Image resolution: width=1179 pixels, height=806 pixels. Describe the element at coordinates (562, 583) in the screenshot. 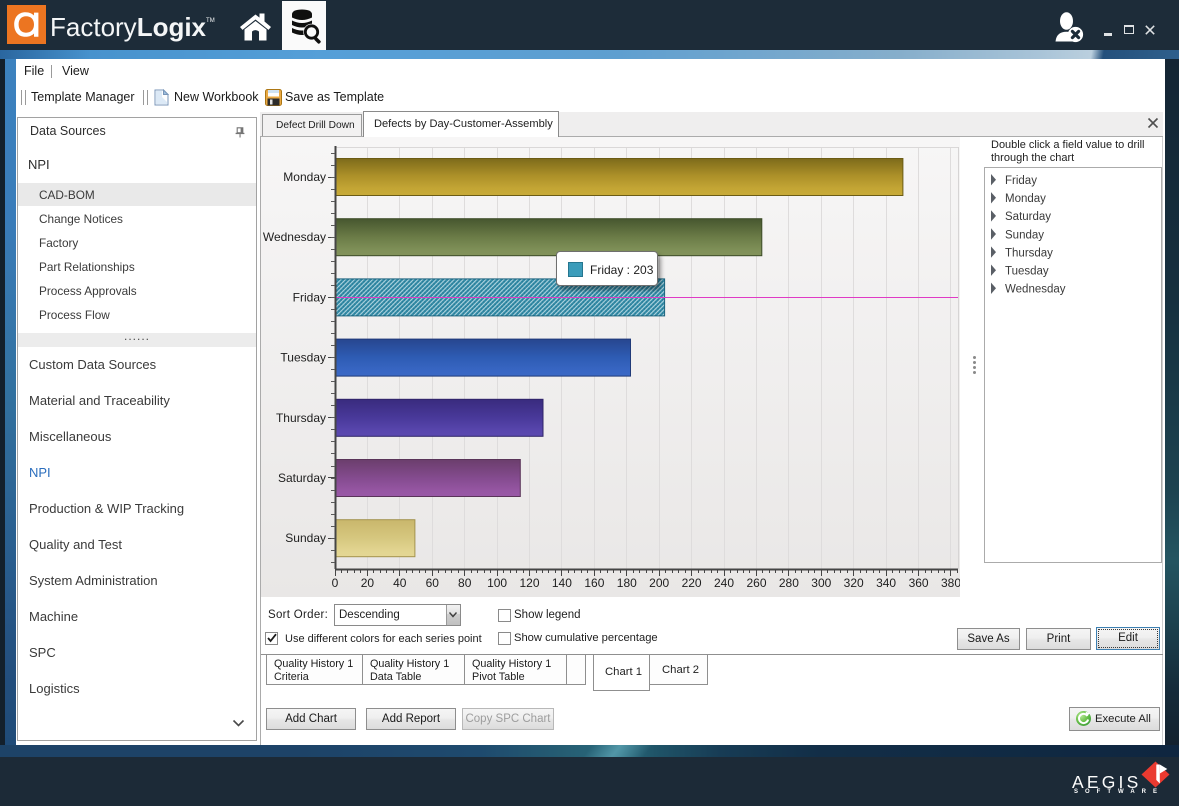

I see `svg-text: 140` at that location.